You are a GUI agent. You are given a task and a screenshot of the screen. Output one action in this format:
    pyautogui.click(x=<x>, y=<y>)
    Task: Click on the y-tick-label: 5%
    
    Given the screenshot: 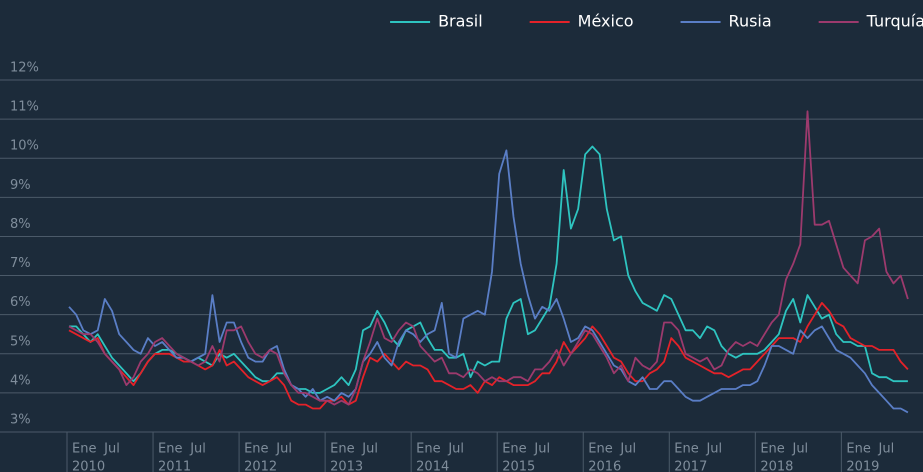 What is the action you would take?
    pyautogui.click(x=20, y=341)
    